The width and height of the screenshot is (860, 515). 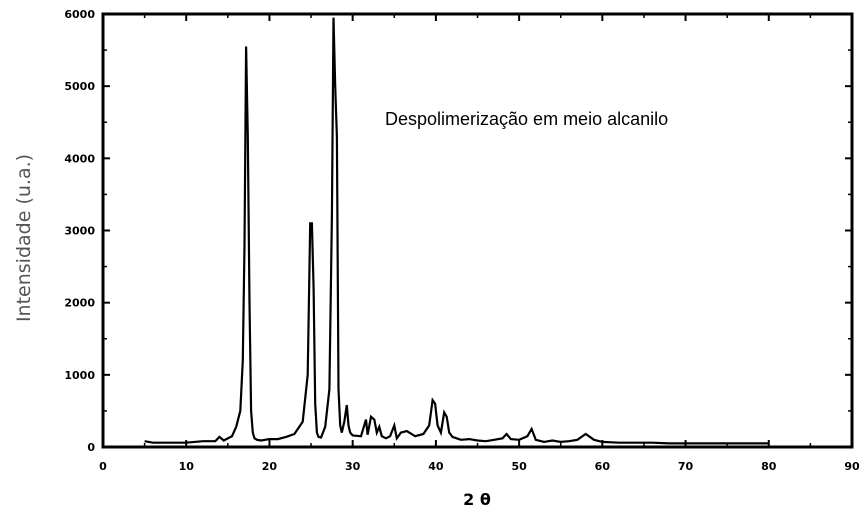 I want to click on x-tick-label: 20, so click(x=270, y=466).